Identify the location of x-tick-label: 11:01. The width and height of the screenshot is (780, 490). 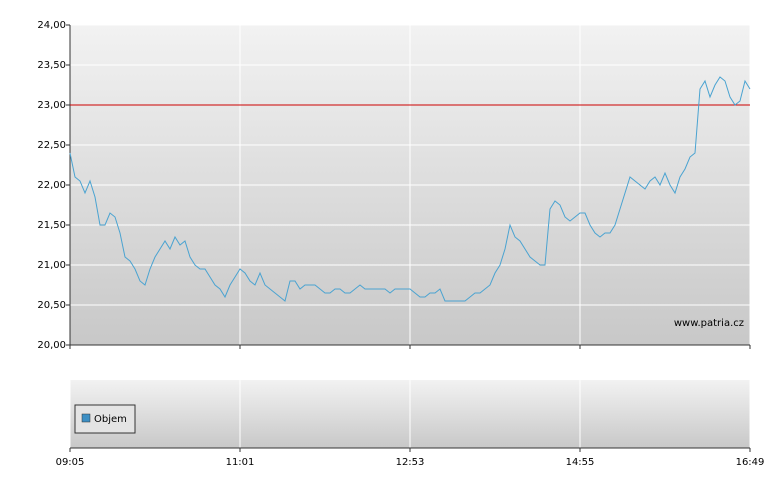
(240, 462).